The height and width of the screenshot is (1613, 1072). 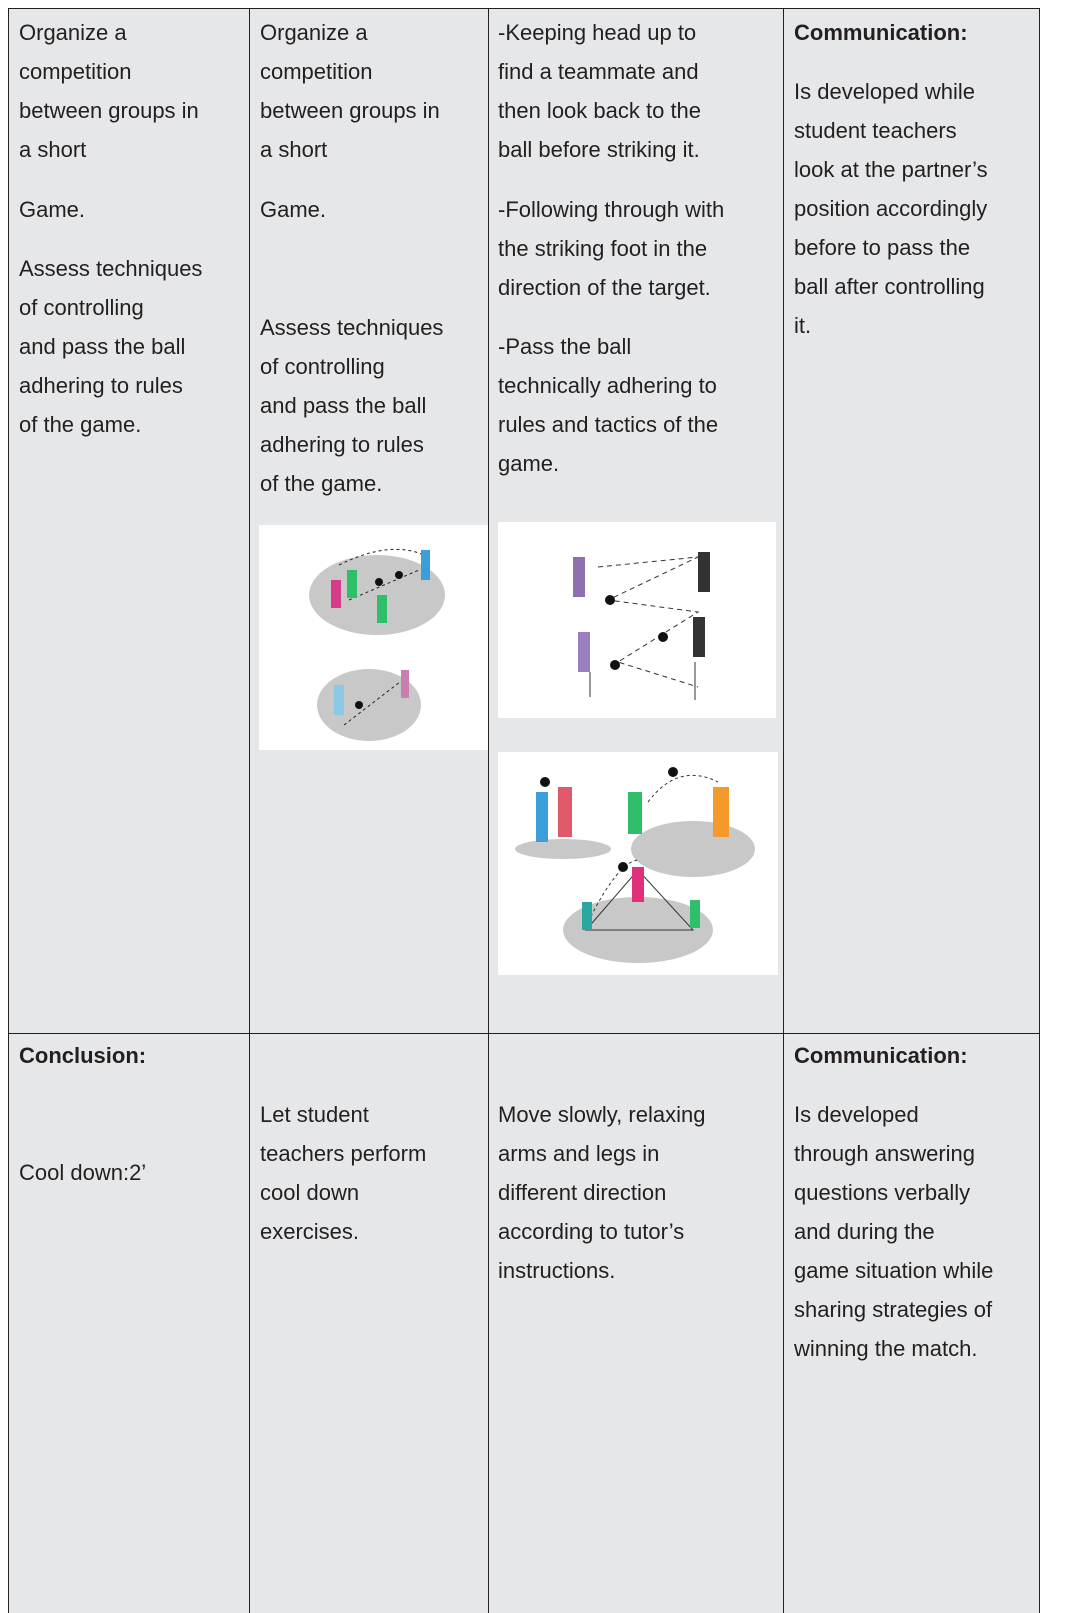 I want to click on cell-text-line: Cool down:2’, so click(x=83, y=1172).